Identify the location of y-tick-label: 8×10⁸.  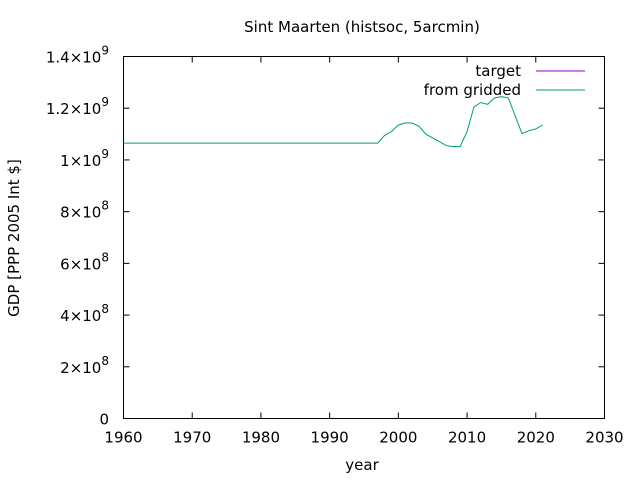
(84, 210).